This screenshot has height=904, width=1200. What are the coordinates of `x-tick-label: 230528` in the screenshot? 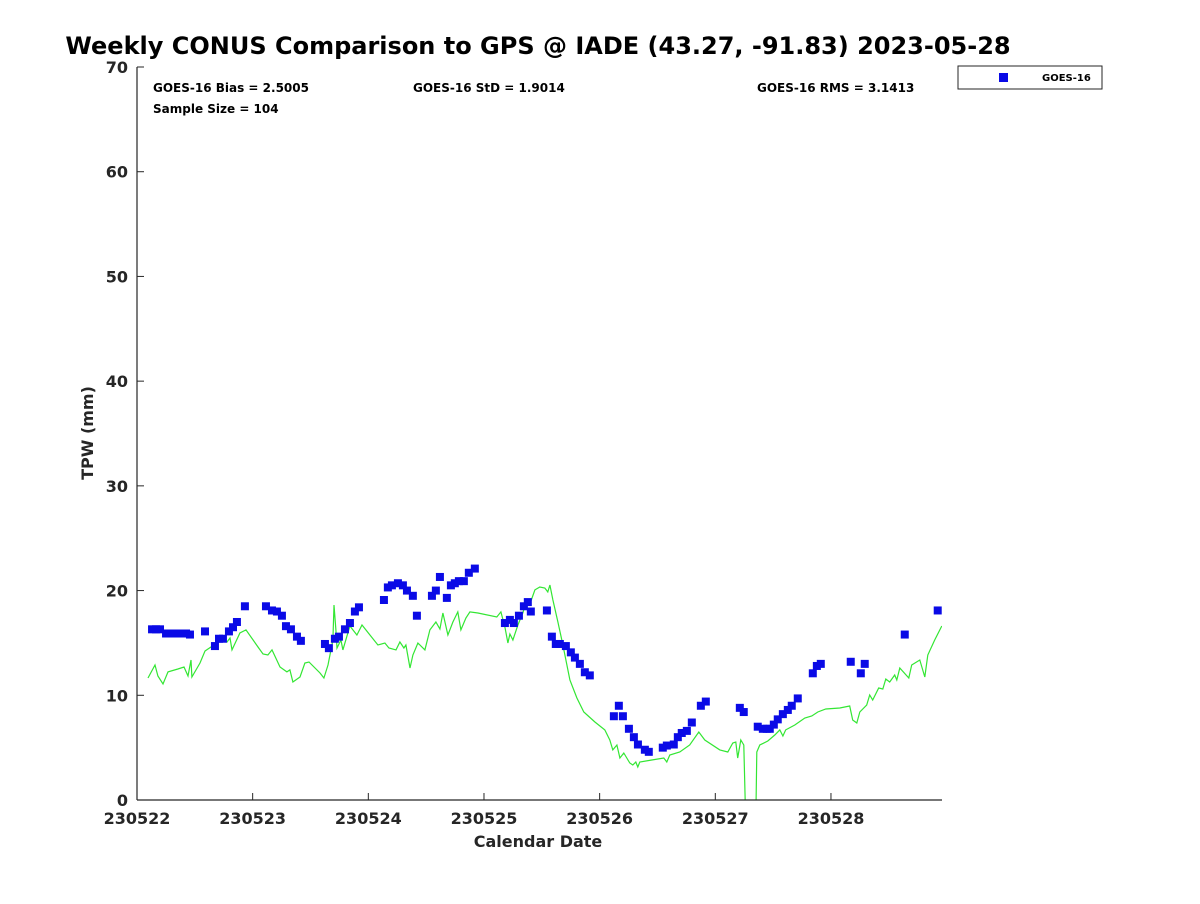 It's located at (831, 818).